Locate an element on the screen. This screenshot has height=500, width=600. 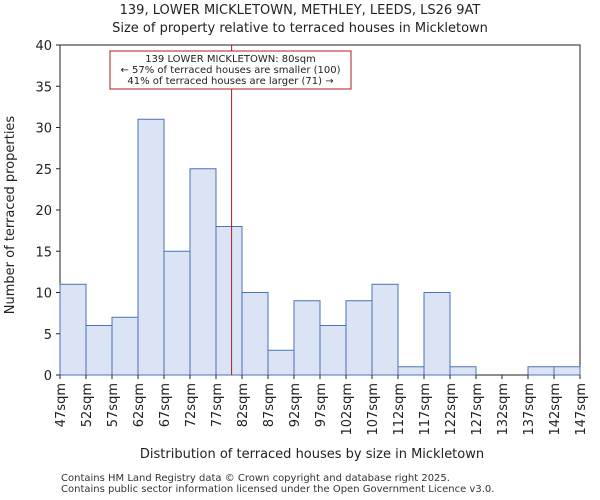
bar-102sqm is located at coordinates (359, 338).